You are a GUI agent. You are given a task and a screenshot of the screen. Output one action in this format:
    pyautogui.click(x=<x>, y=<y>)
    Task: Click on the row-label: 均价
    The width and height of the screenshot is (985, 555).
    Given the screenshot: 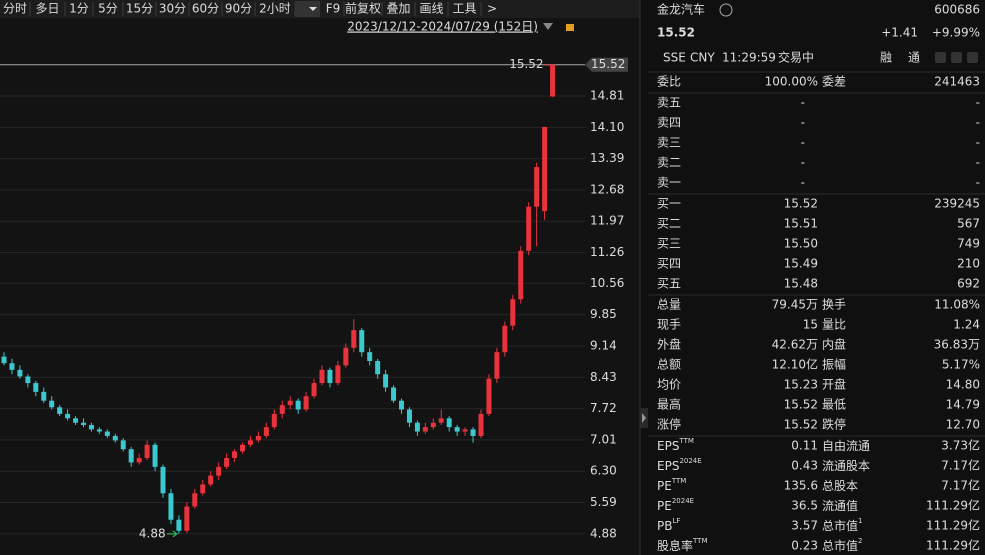 What is the action you would take?
    pyautogui.click(x=669, y=385)
    